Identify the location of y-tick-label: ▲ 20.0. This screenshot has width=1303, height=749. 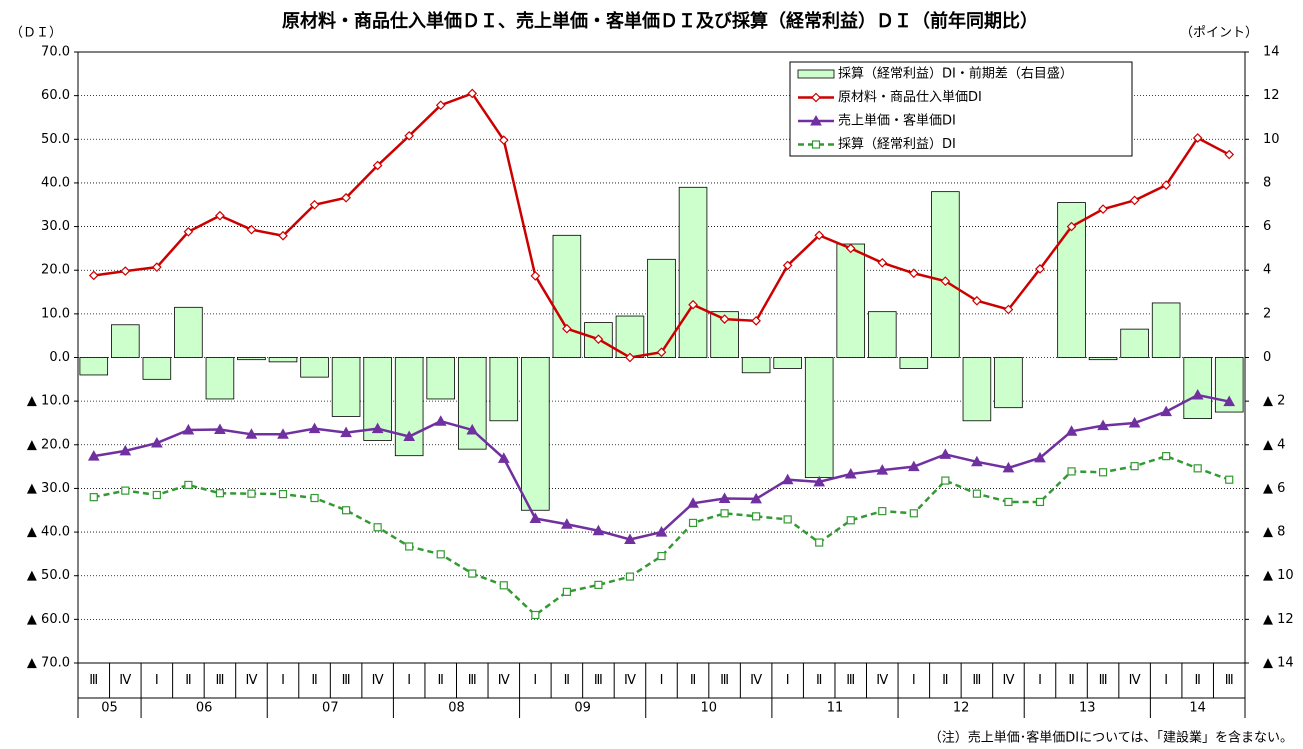
(48, 444).